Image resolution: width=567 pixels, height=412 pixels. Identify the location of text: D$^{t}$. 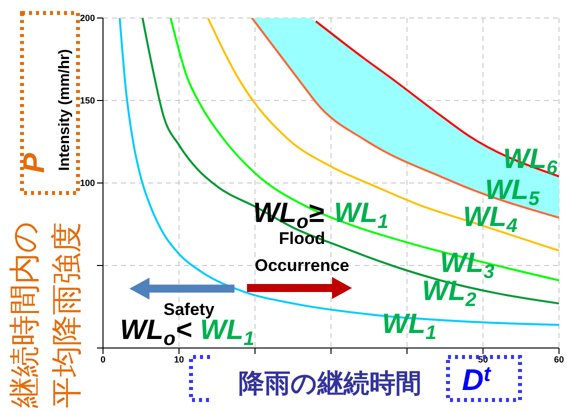
(477, 379).